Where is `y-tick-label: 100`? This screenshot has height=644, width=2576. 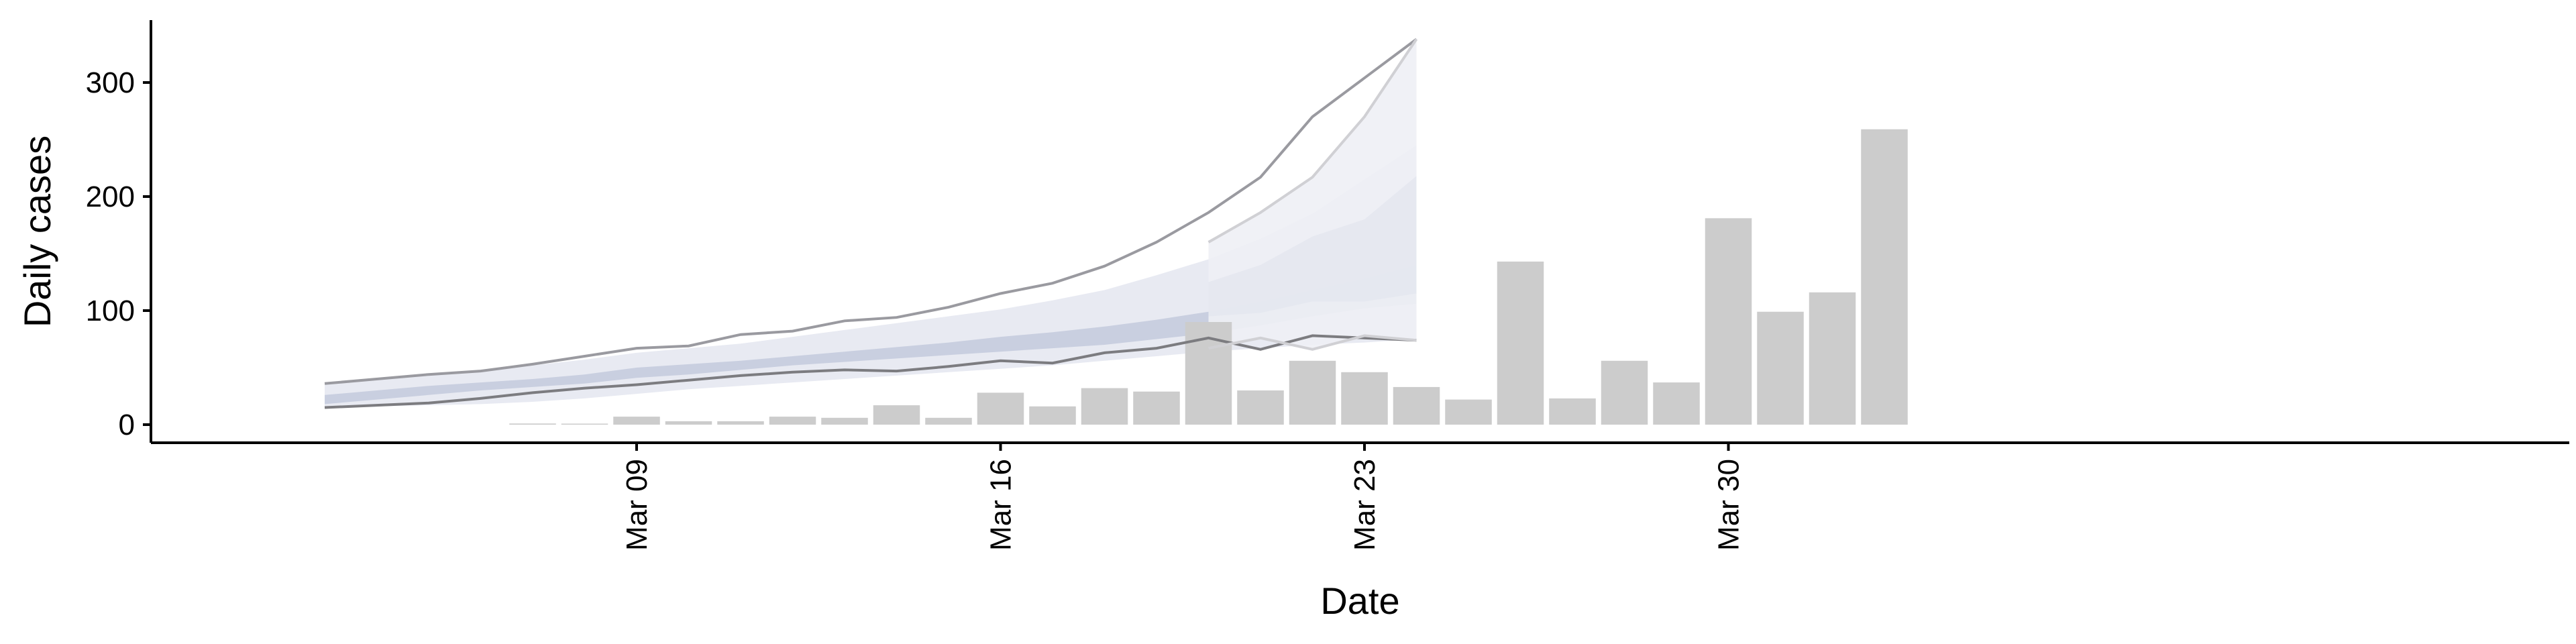
y-tick-label: 100 is located at coordinates (110, 310).